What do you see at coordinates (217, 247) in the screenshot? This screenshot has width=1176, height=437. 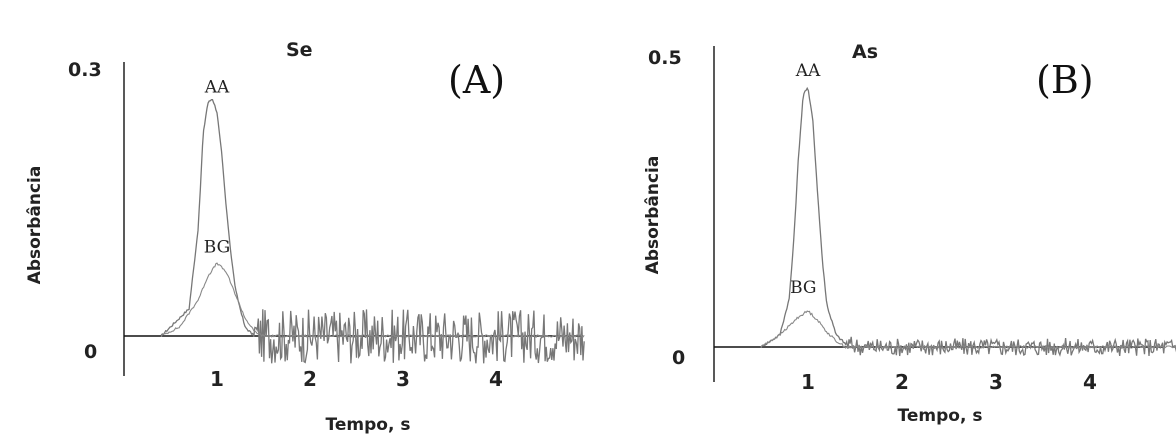 I see `annotation-bg-a: BG` at bounding box center [217, 247].